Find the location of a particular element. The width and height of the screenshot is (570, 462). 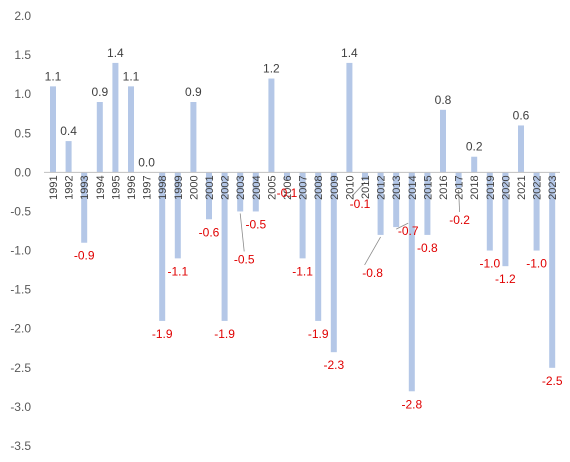

data-label-2022: -1.0 is located at coordinates (536, 264).